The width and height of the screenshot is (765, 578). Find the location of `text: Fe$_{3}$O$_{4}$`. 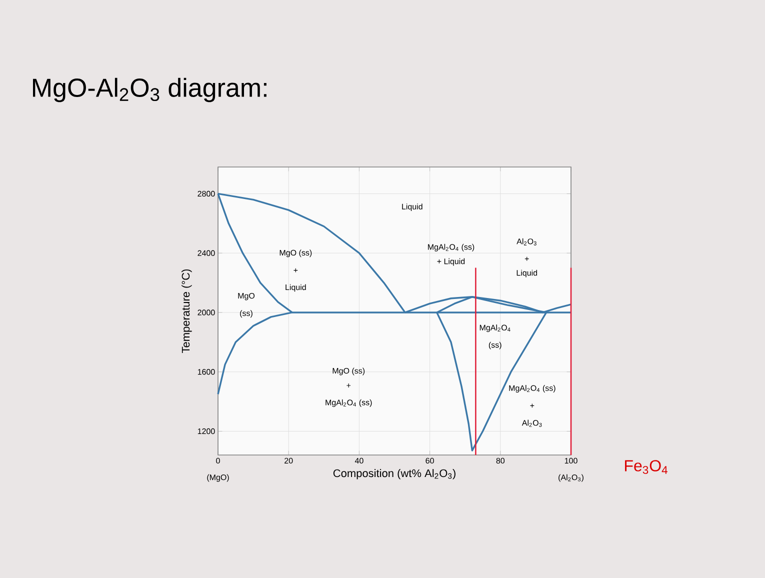

text: Fe$_{3}$O$_{4}$ is located at coordinates (646, 467).